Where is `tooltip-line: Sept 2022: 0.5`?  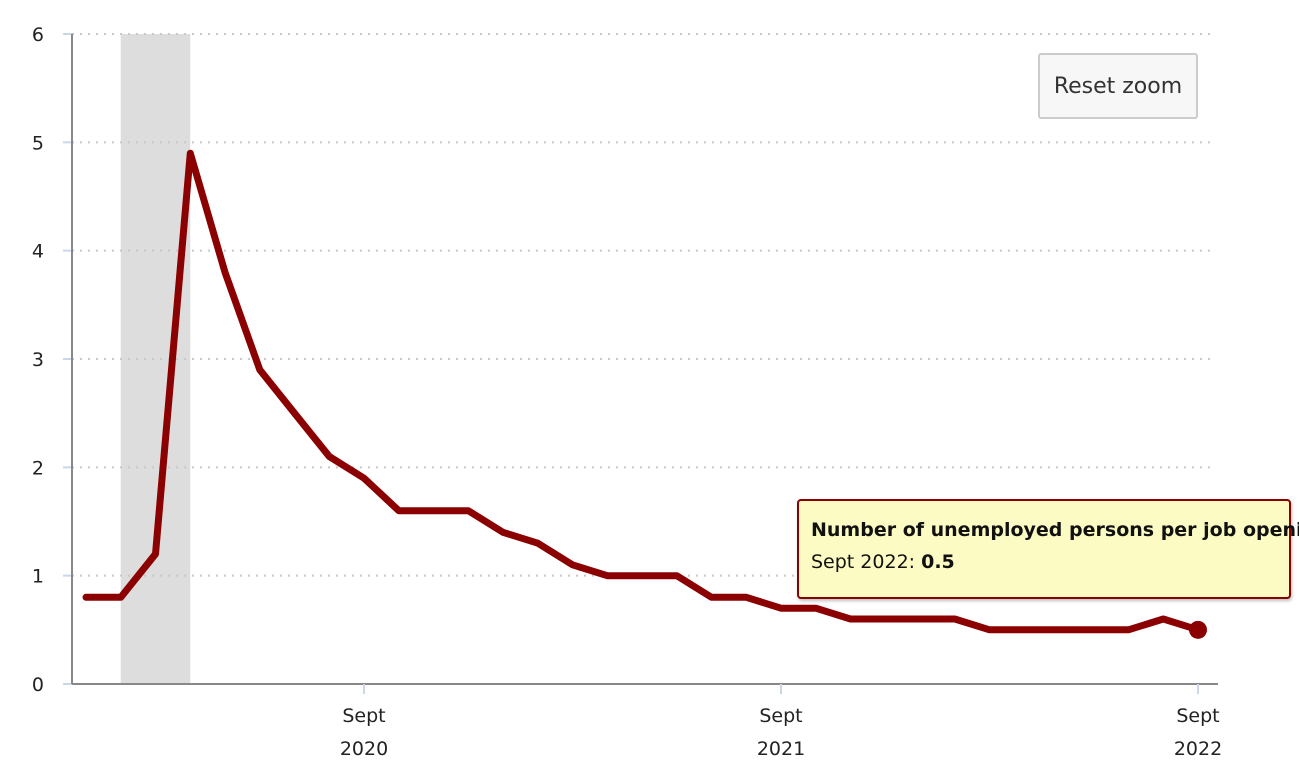 tooltip-line: Sept 2022: 0.5 is located at coordinates (883, 562).